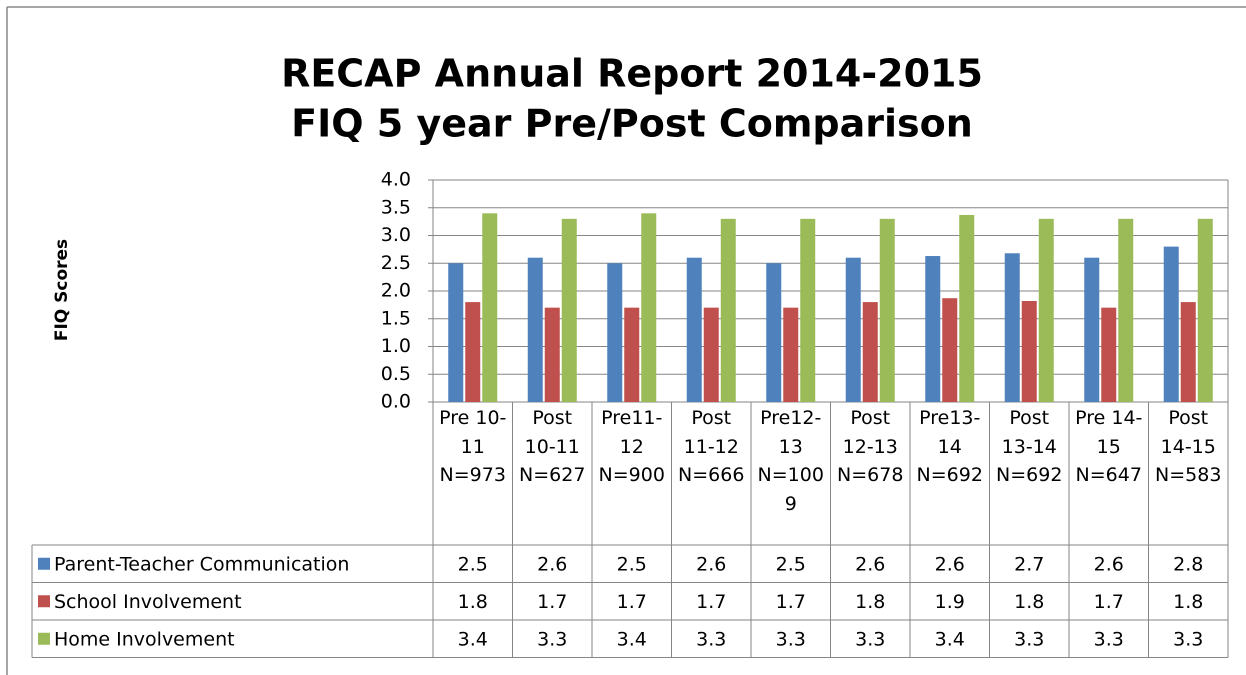 The height and width of the screenshot is (675, 1246). Describe the element at coordinates (396, 291) in the screenshot. I see `y-tick-label: 2.0` at that location.